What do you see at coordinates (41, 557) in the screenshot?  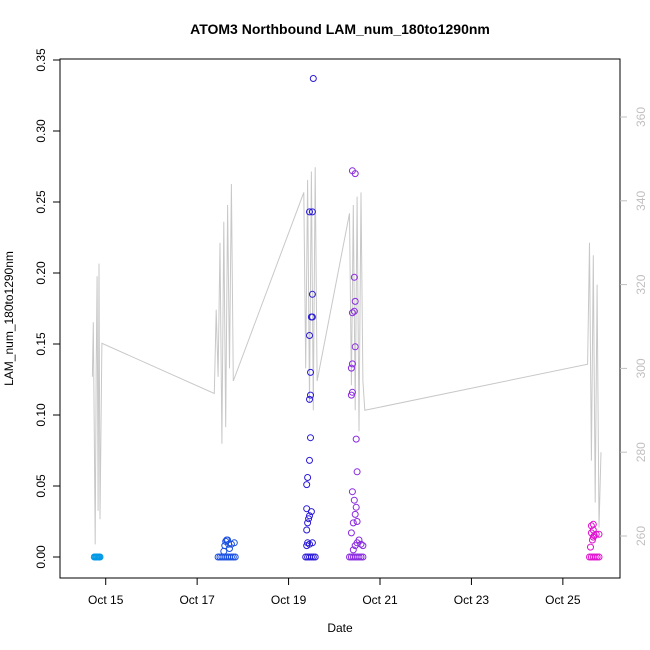 I see `y-tick-label: 0.00` at bounding box center [41, 557].